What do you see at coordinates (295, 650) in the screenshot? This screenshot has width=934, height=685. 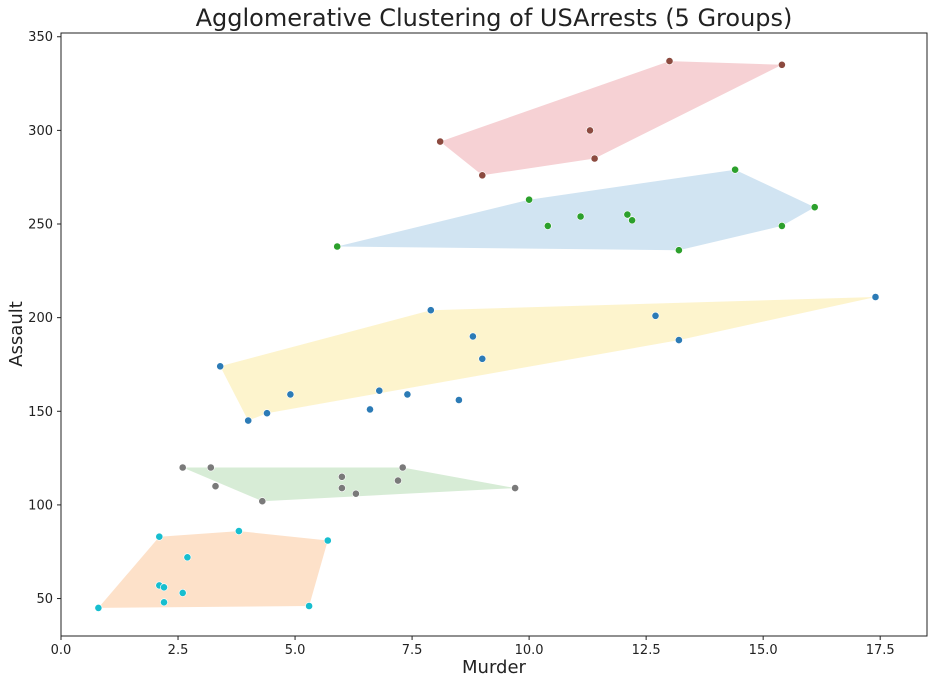 I see `x-tick-label: 5.0` at bounding box center [295, 650].